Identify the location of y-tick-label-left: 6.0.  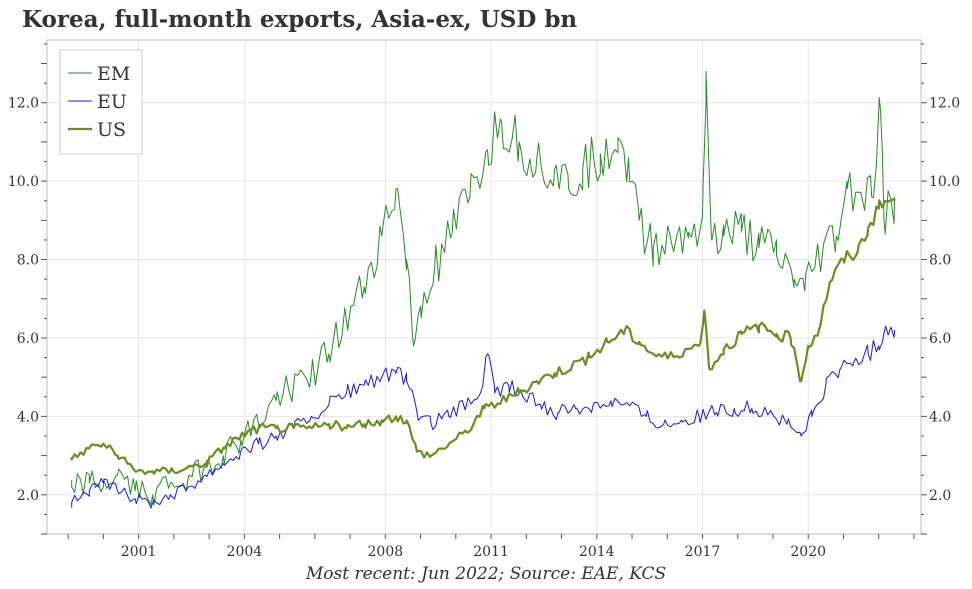
(28, 339).